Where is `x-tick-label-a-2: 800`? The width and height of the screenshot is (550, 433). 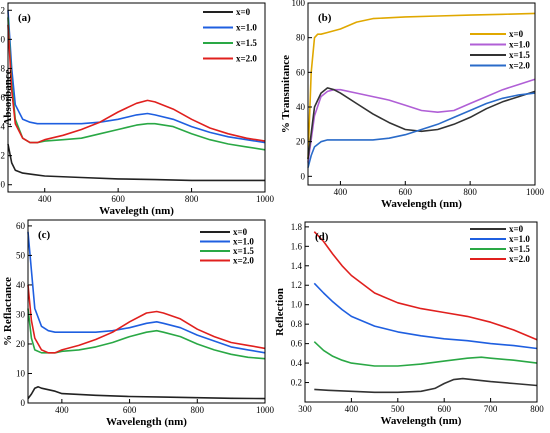
x-tick-label-a-2: 800 is located at coordinates (192, 199).